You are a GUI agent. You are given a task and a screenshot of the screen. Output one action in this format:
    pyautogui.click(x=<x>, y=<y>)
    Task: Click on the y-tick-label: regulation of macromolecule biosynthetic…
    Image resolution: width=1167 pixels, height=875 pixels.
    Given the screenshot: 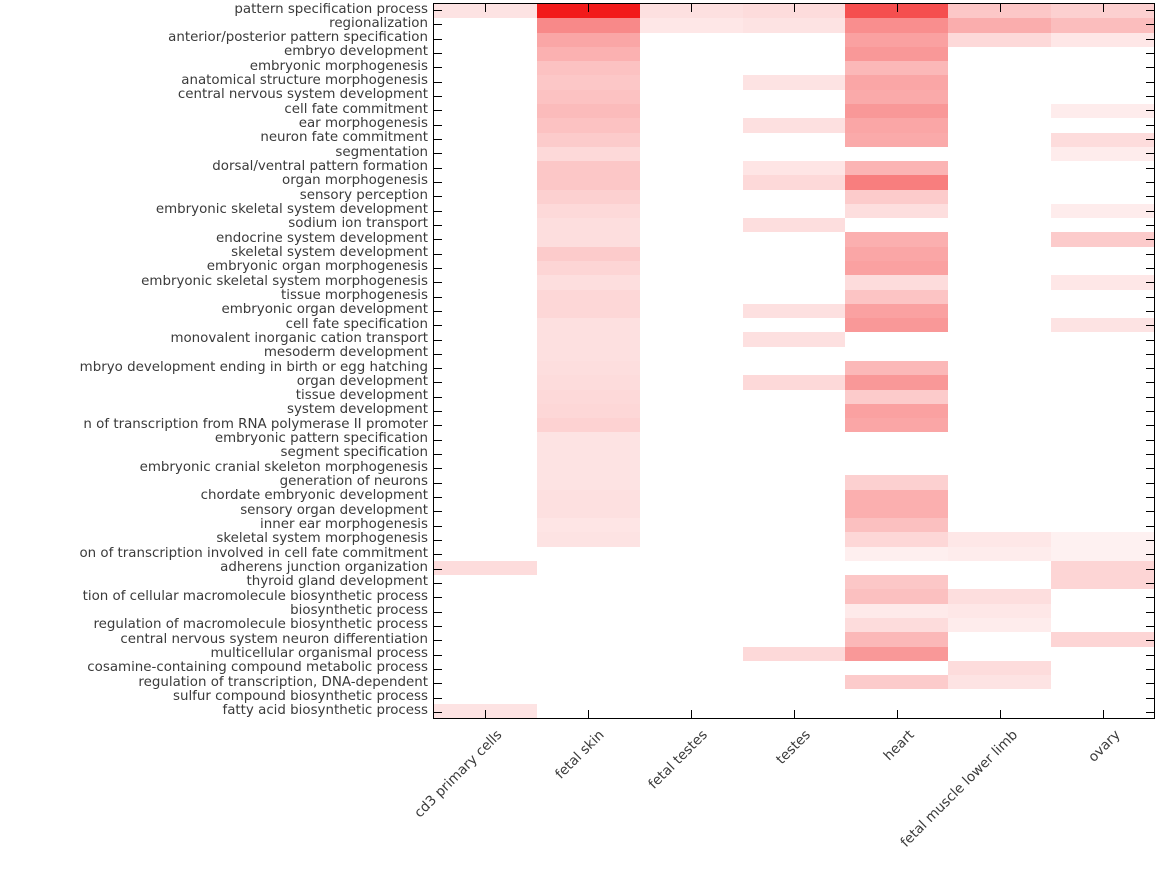 What is the action you would take?
    pyautogui.click(x=260, y=625)
    